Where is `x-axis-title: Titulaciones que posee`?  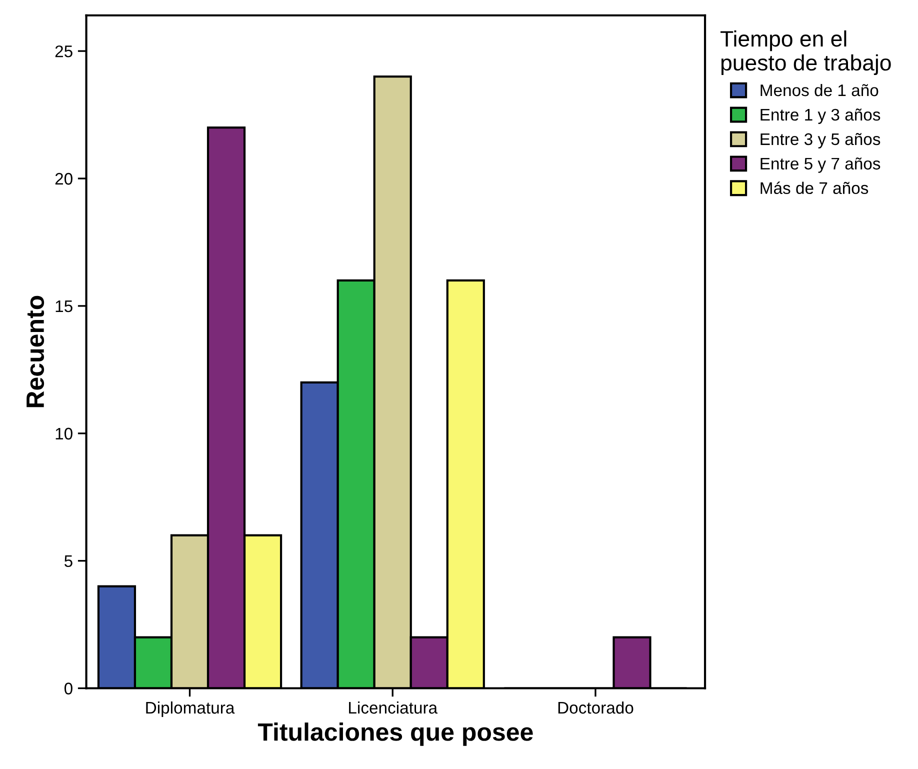 x-axis-title: Titulaciones que posee is located at coordinates (395, 734).